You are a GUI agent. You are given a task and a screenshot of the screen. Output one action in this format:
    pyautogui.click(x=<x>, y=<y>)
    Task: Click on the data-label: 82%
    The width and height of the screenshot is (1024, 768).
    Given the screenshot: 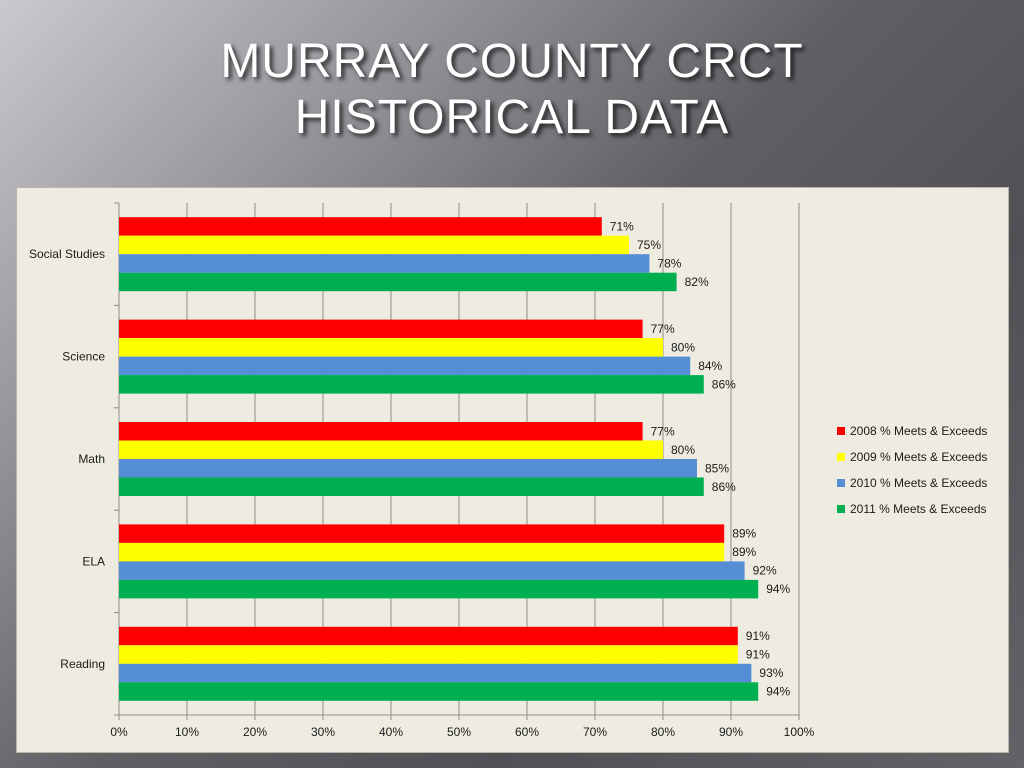 What is the action you would take?
    pyautogui.click(x=697, y=282)
    